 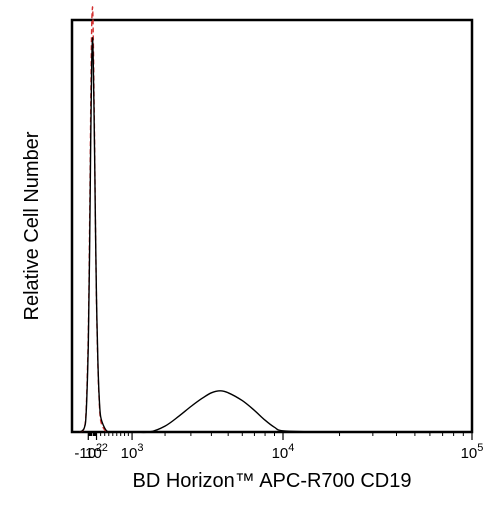 What do you see at coordinates (32, 225) in the screenshot?
I see `y-axis-title: Relative Cell Number` at bounding box center [32, 225].